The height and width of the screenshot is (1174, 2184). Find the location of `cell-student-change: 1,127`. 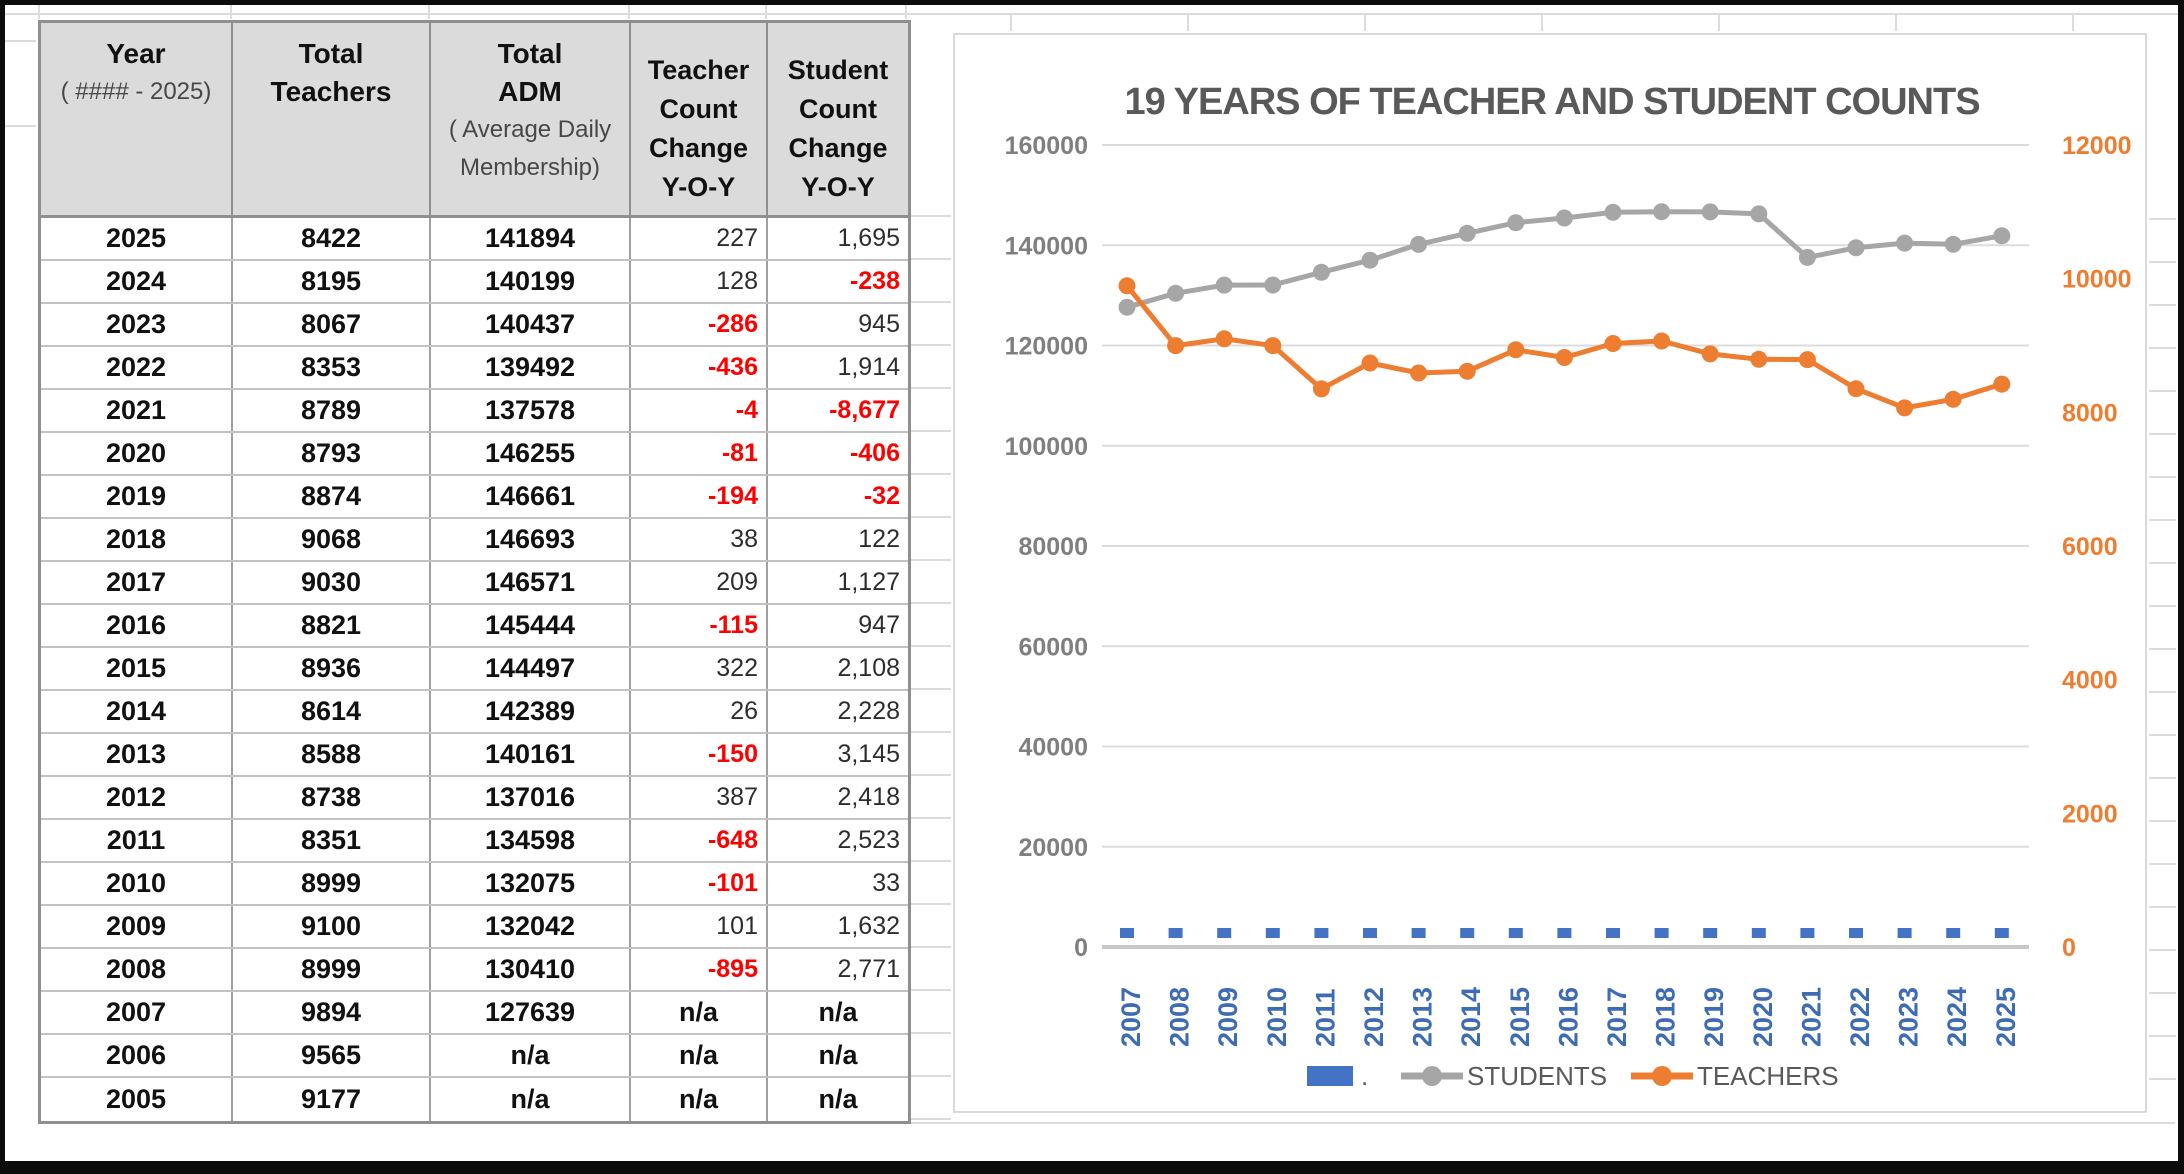

cell-student-change: 1,127 is located at coordinates (868, 582).